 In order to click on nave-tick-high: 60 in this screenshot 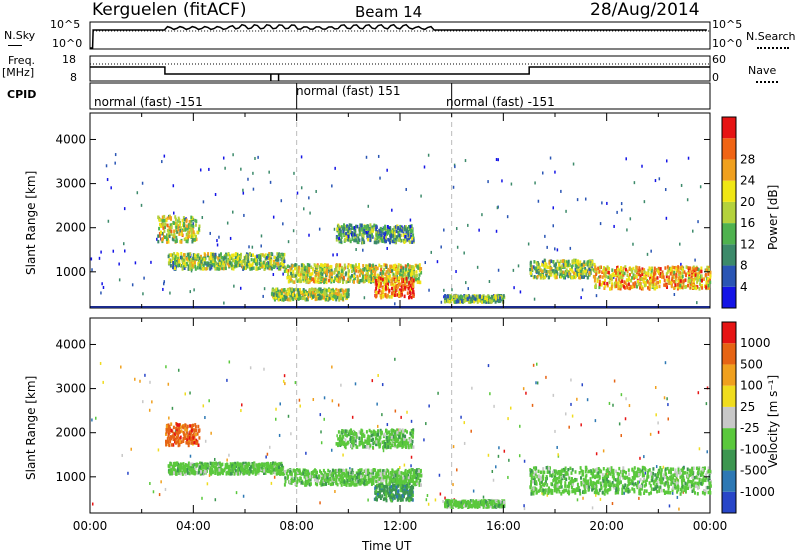, I will do `click(719, 59)`.